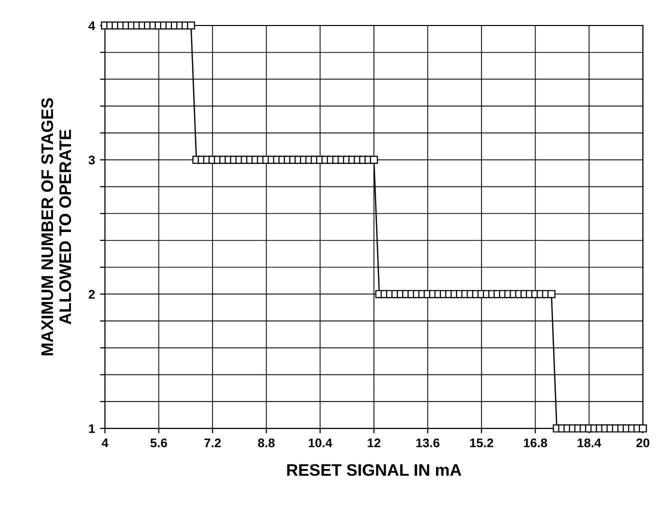 Image resolution: width=656 pixels, height=510 pixels. What do you see at coordinates (56, 227) in the screenshot?
I see `y-axis-title: MAXIMUM NUMBER OF STAGES ALLOWED TO OPERATE` at bounding box center [56, 227].